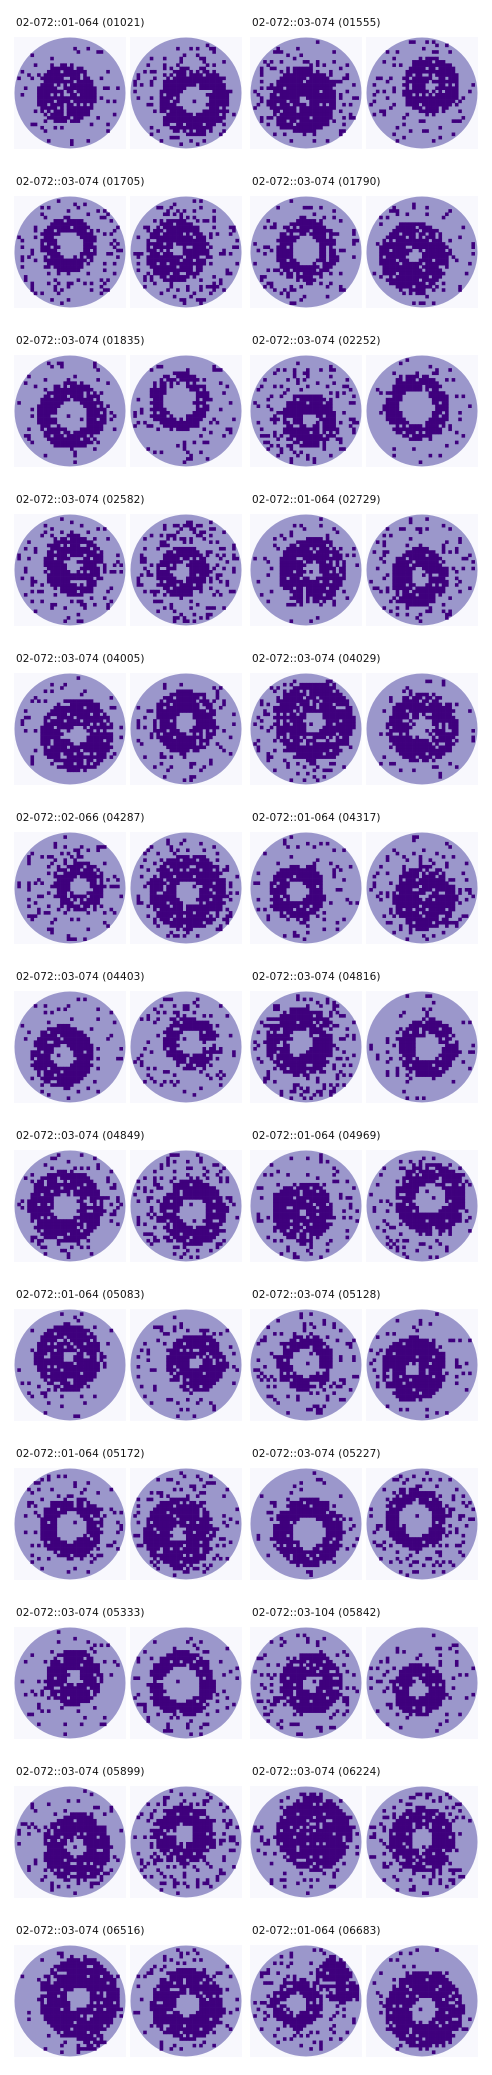 The height and width of the screenshot is (2075, 492). I want to click on wafer-panel: 02-072::03-074 (04403), so click(121, 1046).